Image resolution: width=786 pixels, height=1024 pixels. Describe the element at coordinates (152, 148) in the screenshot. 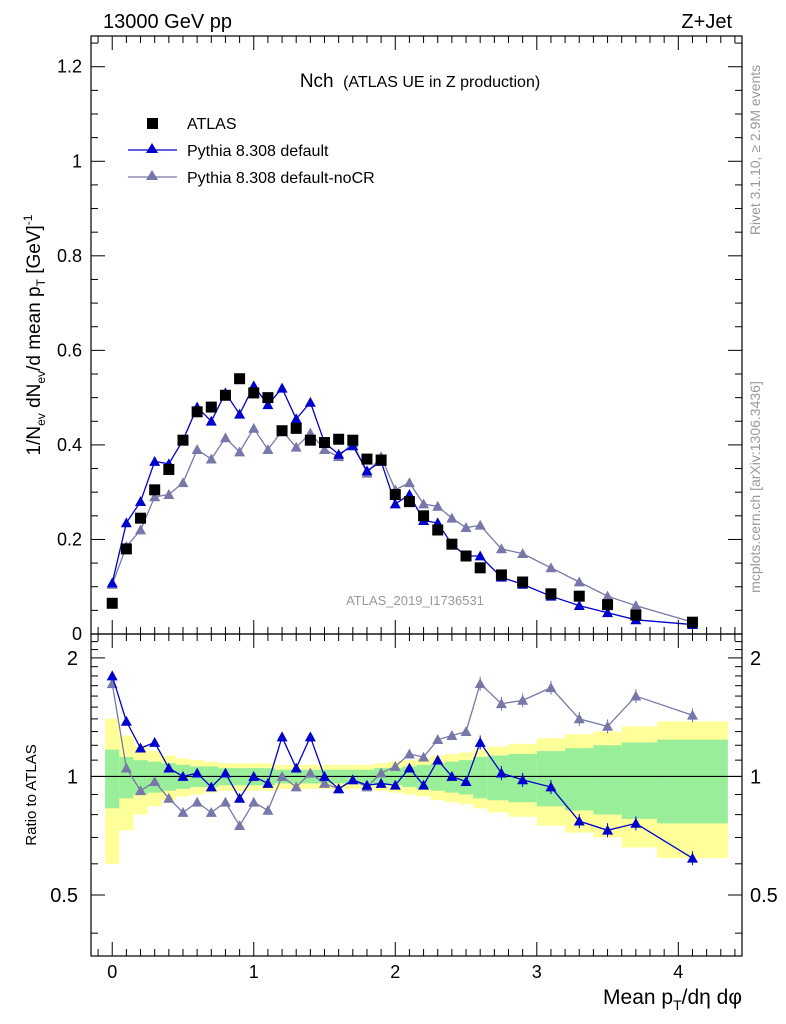

I see `legend-marker-default` at that location.